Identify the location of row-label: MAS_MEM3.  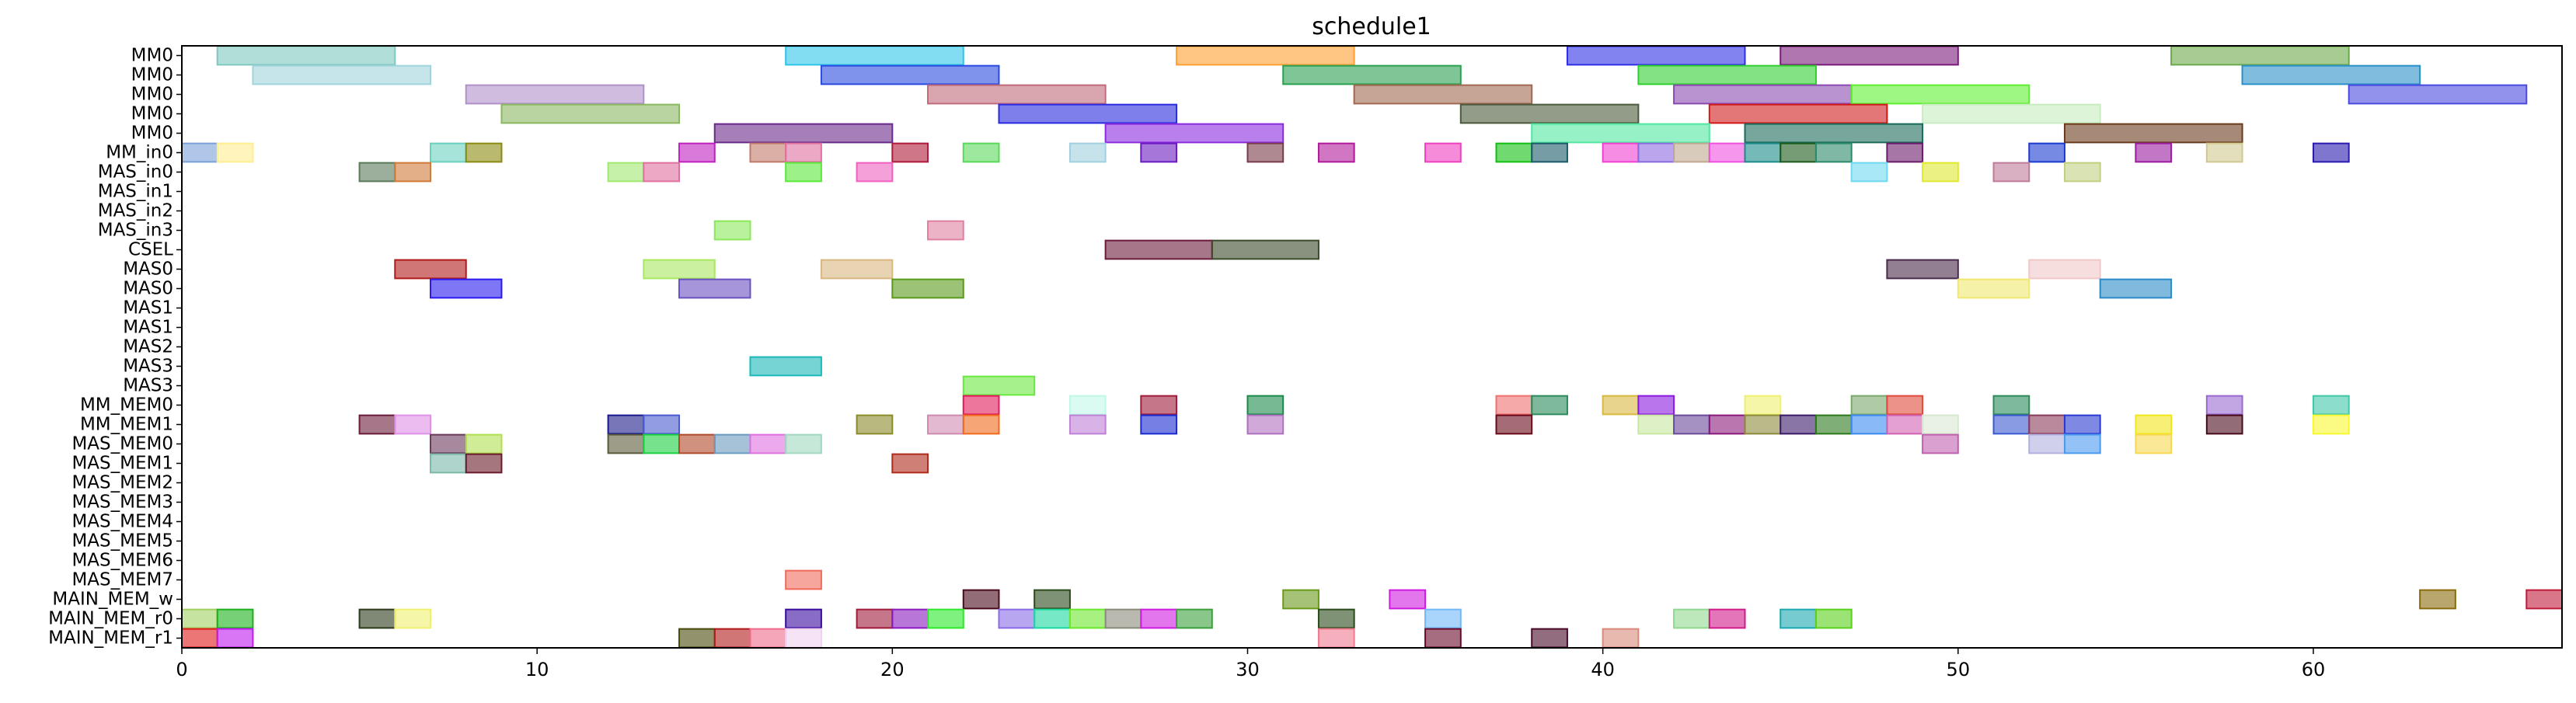
(122, 502).